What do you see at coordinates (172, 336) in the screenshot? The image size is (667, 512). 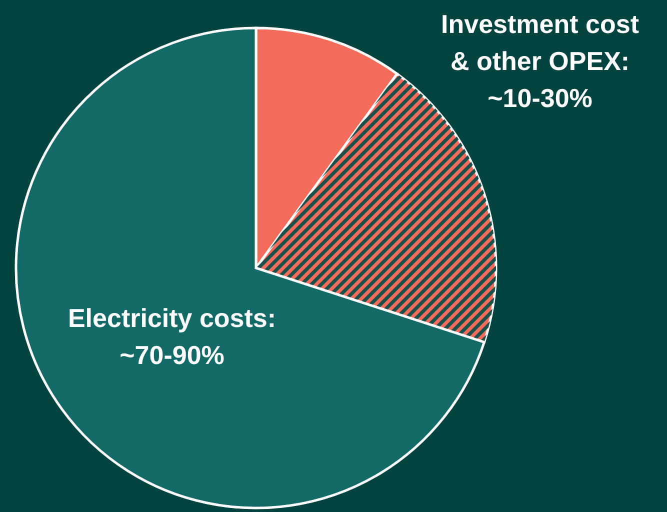 I see `text: Electricity costs: ~70-90%` at bounding box center [172, 336].